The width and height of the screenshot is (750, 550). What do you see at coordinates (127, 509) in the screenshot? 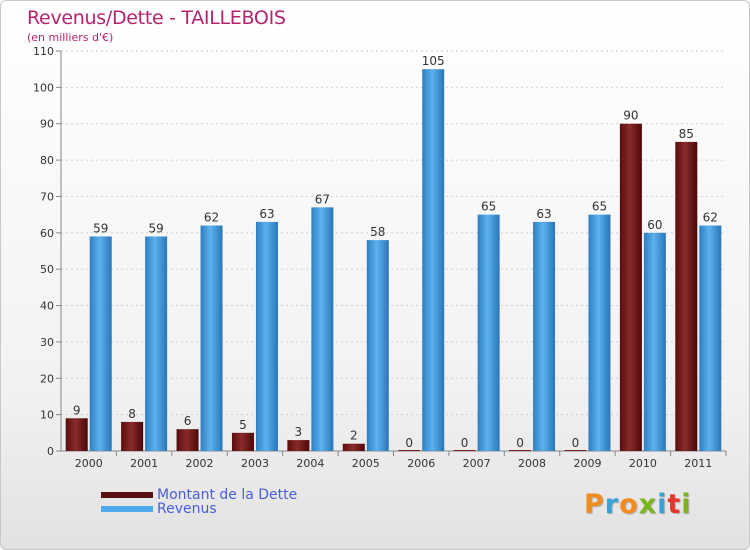
I see `legend-swatch-revenus` at bounding box center [127, 509].